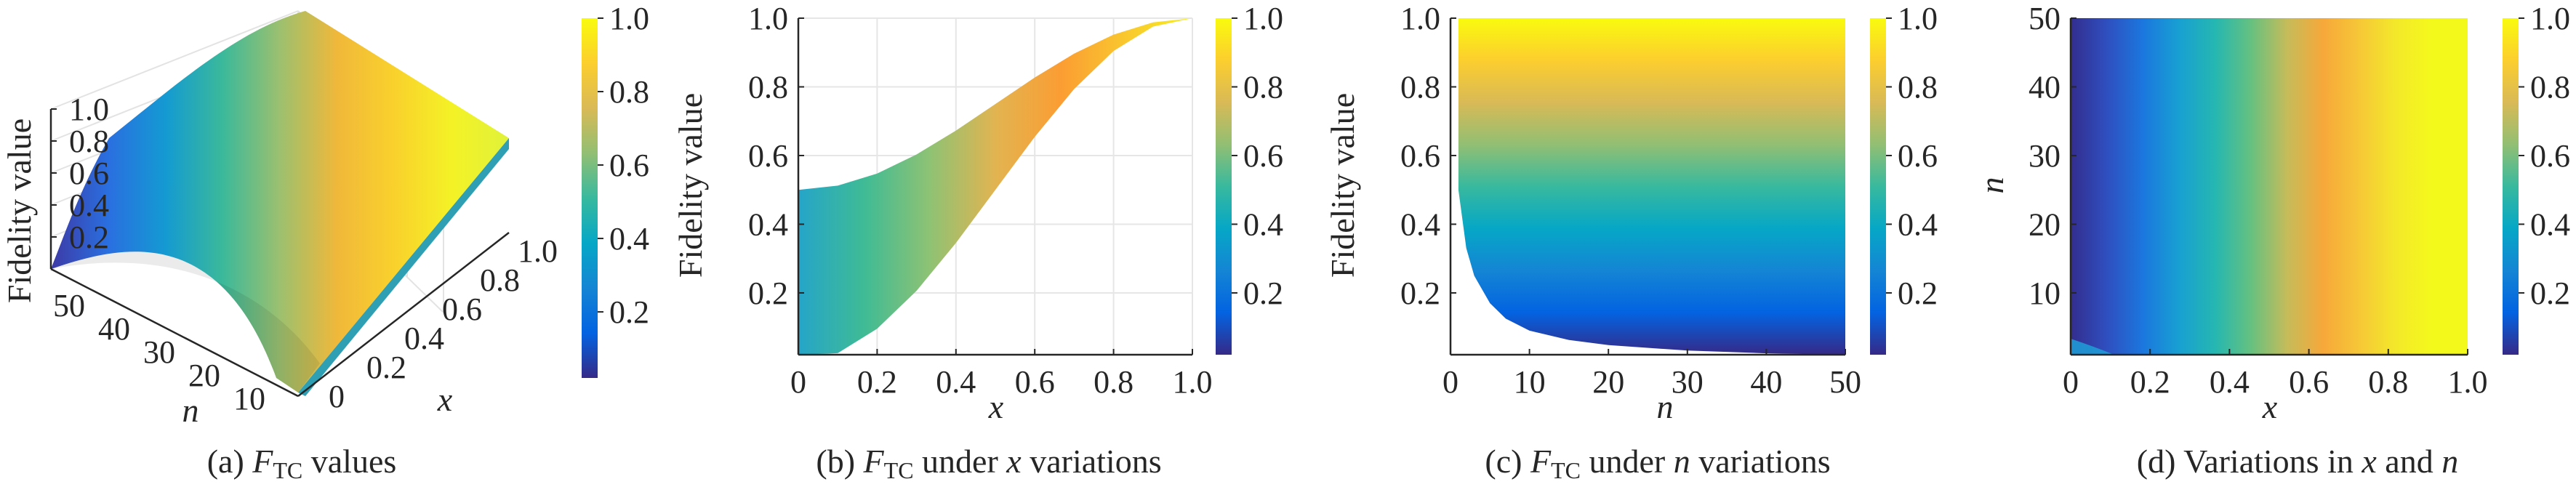 This screenshot has width=2576, height=487. What do you see at coordinates (1530, 382) in the screenshot?
I see `x-tick-label: 10` at bounding box center [1530, 382].